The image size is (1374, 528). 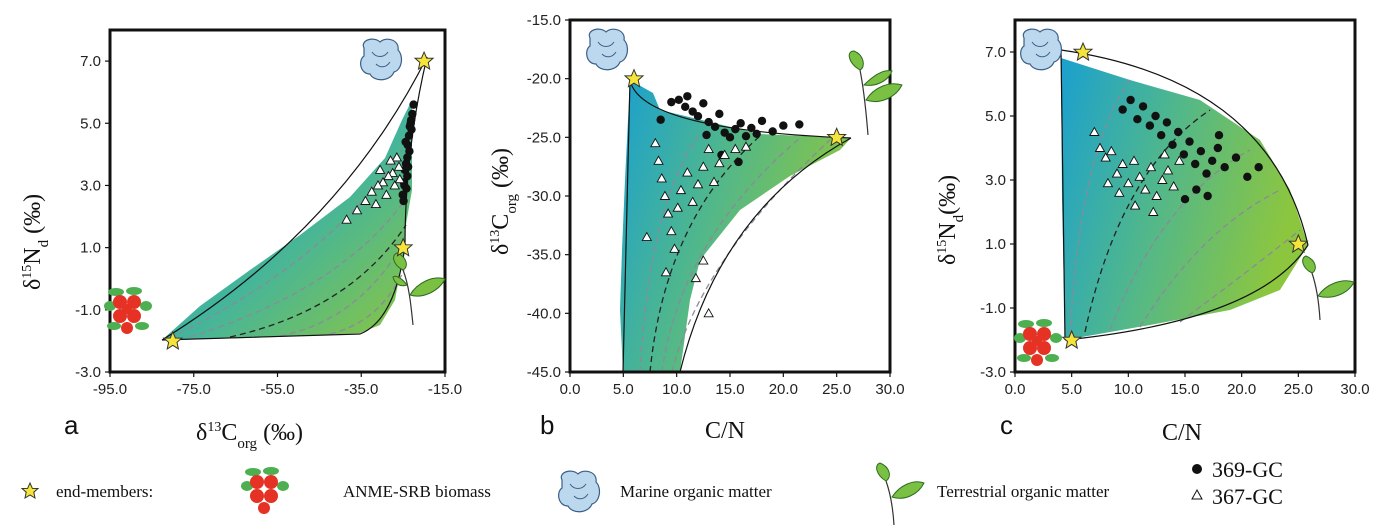 I want to click on x-tick-label: -95.0, so click(x=110, y=389).